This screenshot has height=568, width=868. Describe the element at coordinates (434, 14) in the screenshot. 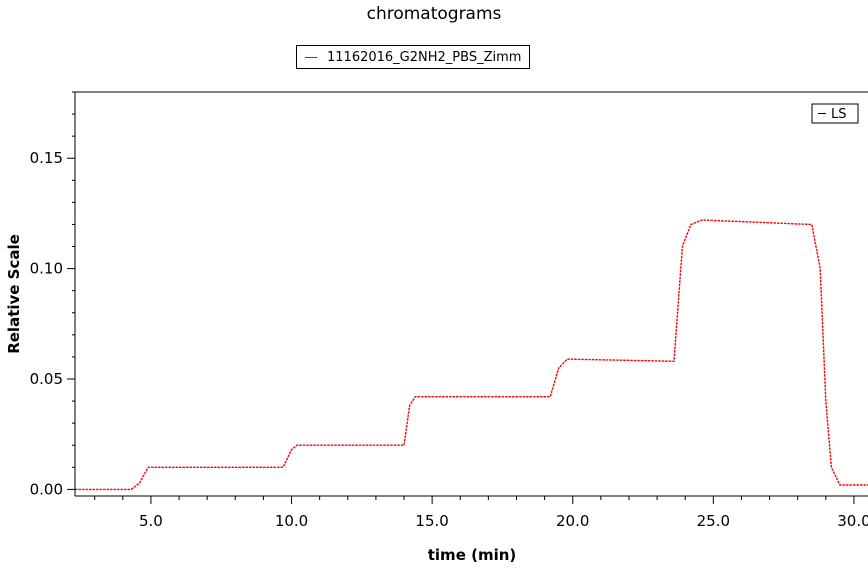

I see `chart-title: chromatograms` at that location.